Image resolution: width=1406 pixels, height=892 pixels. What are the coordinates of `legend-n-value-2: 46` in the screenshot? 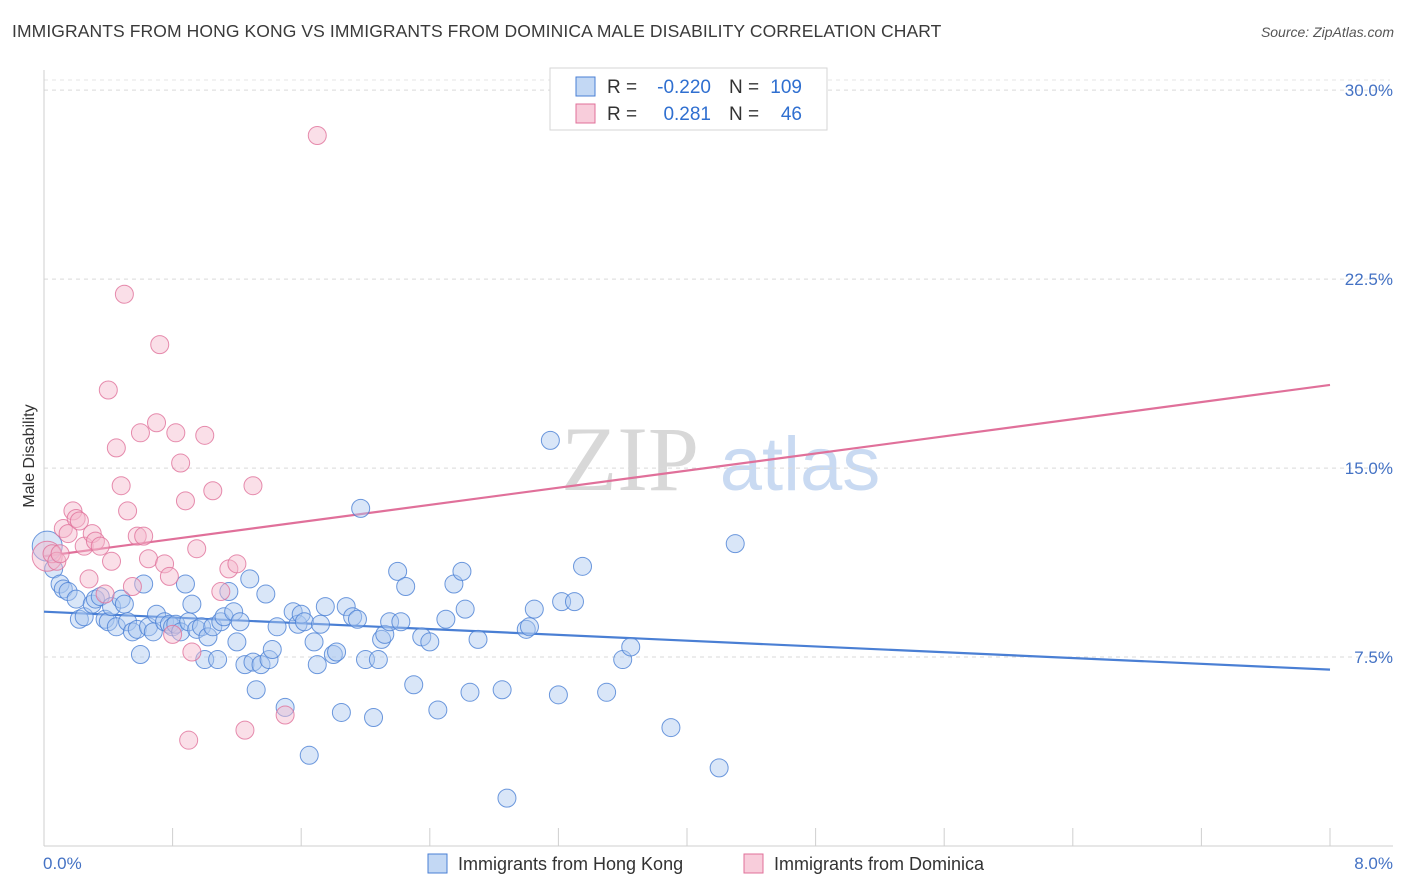 It's located at (791, 114).